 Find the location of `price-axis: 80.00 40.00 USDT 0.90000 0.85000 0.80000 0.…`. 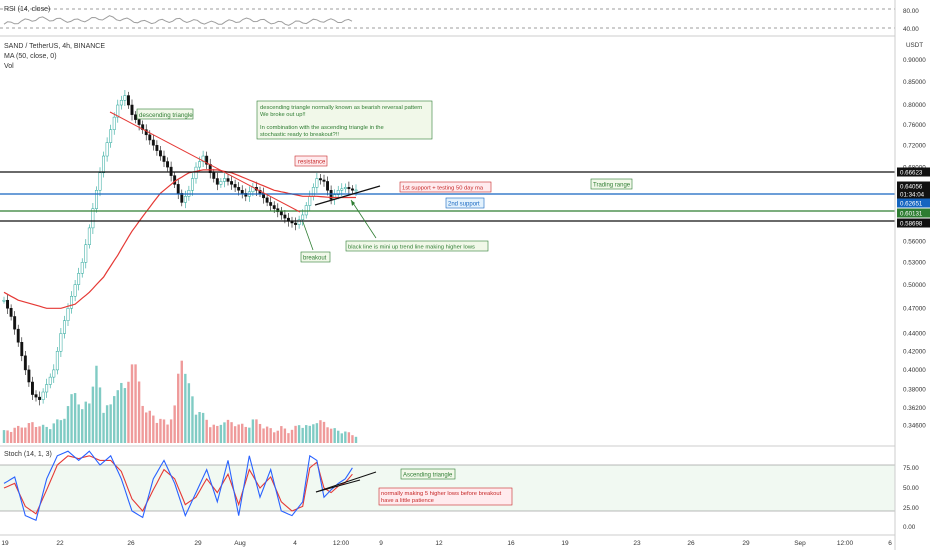

price-axis: 80.00 40.00 USDT 0.90000 0.85000 0.80000 0.… is located at coordinates (913, 275).